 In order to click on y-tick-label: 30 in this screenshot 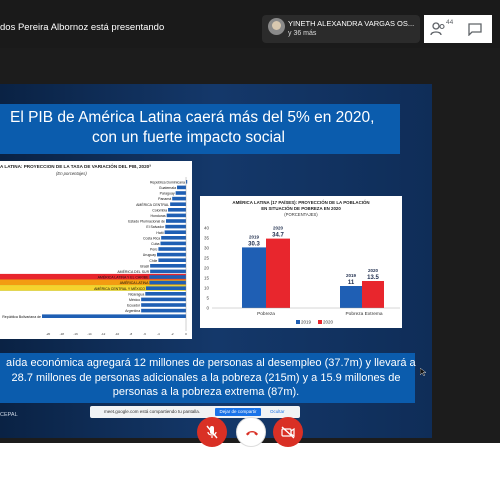, I will do `click(207, 248)`.